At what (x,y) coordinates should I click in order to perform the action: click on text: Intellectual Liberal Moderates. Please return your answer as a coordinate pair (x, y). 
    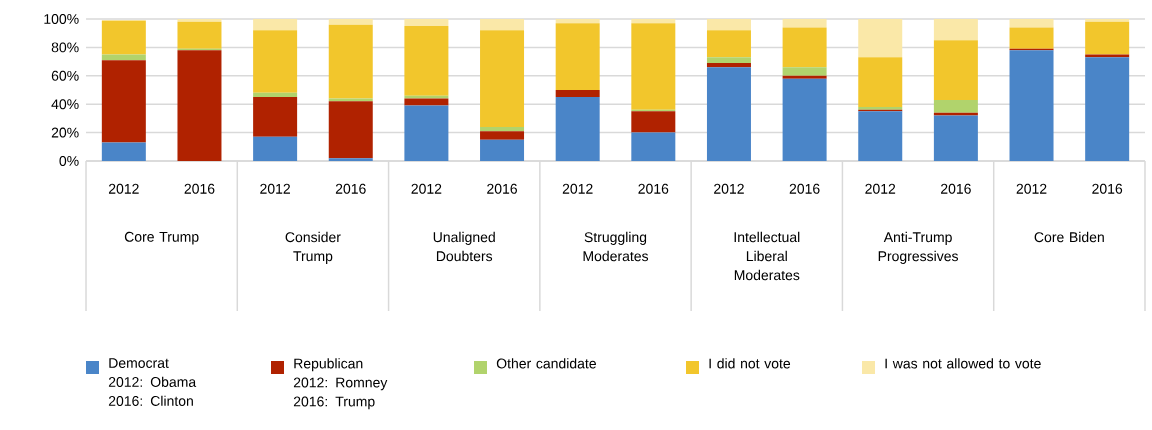
    Looking at the image, I should click on (767, 256).